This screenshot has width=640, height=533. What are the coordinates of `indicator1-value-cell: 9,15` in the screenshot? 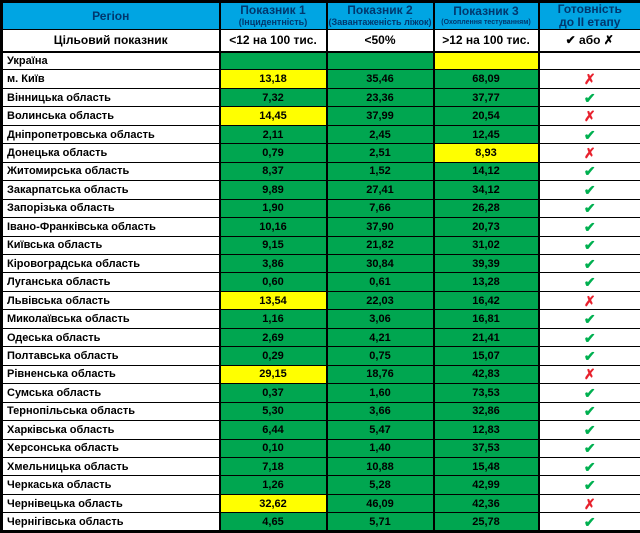 It's located at (272, 245).